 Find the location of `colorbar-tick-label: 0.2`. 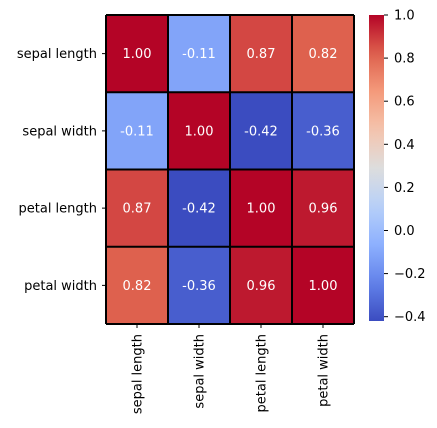

colorbar-tick-label: 0.2 is located at coordinates (404, 188).